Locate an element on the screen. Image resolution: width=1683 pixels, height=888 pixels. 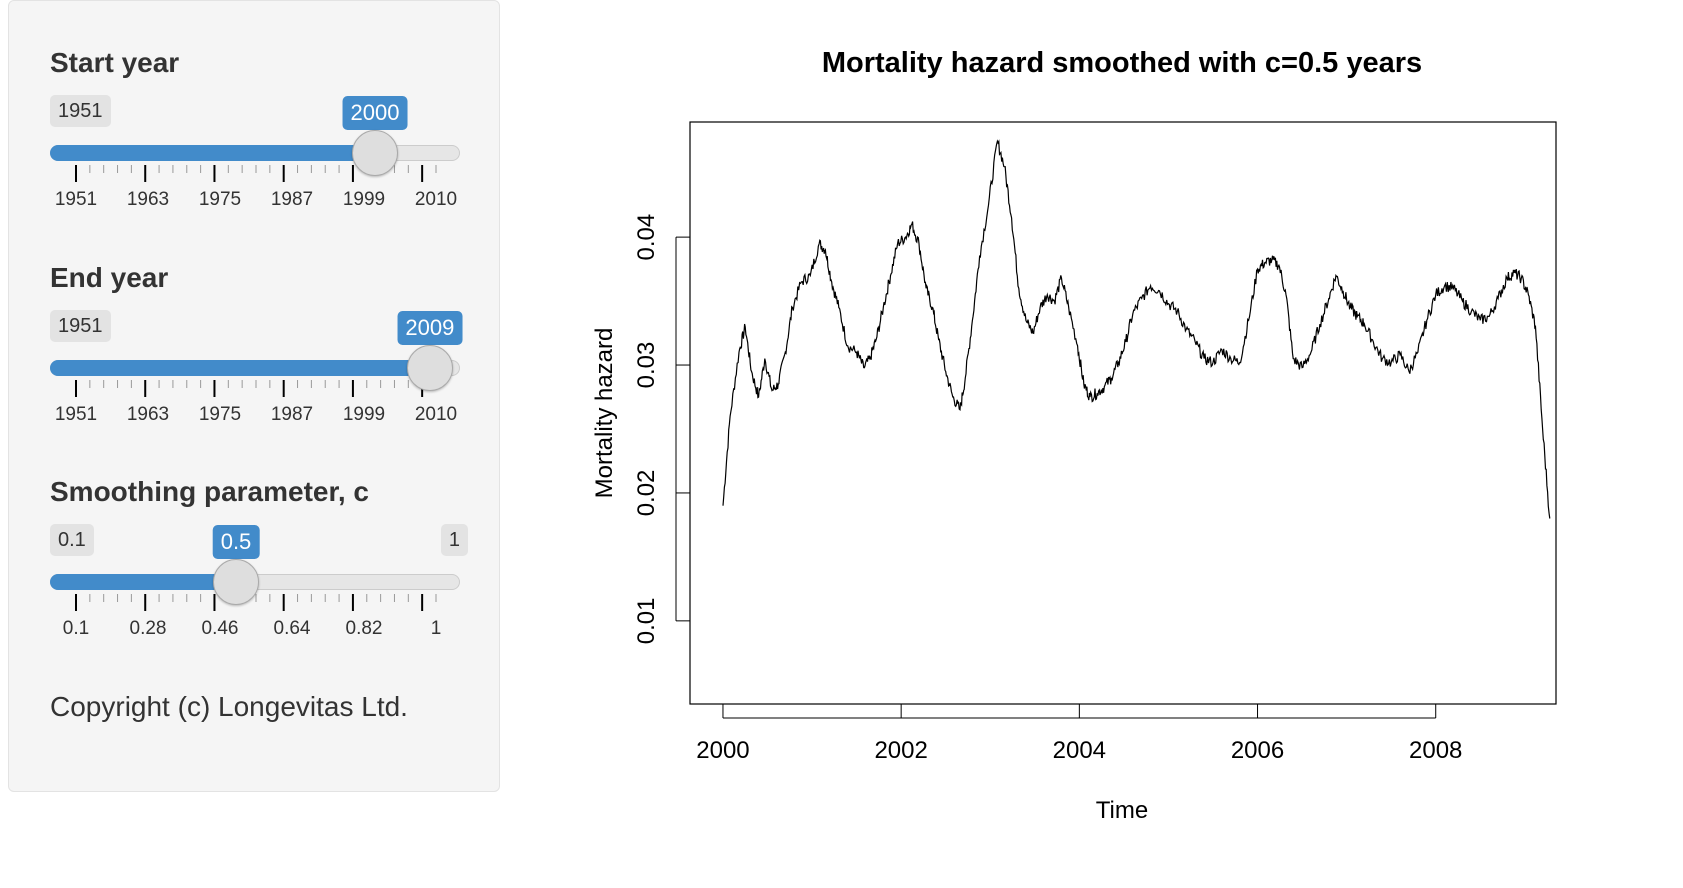
tick-label: 1 is located at coordinates (436, 628).